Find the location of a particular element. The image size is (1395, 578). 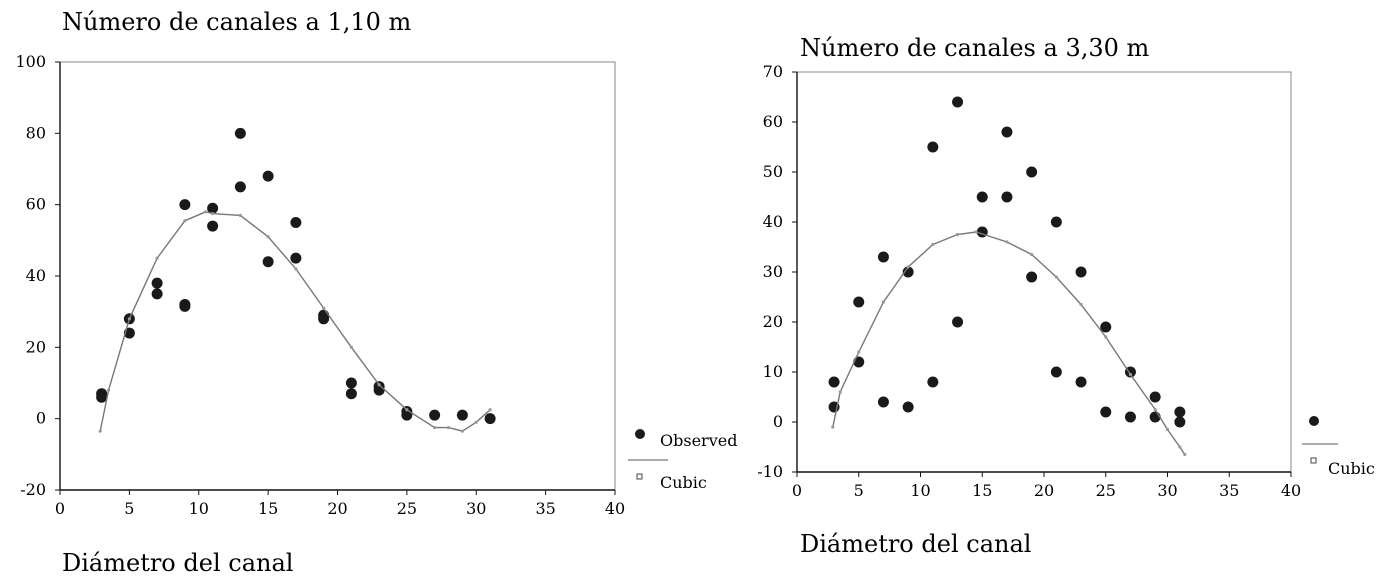

right-y-tick-label: 20 is located at coordinates (773, 321).